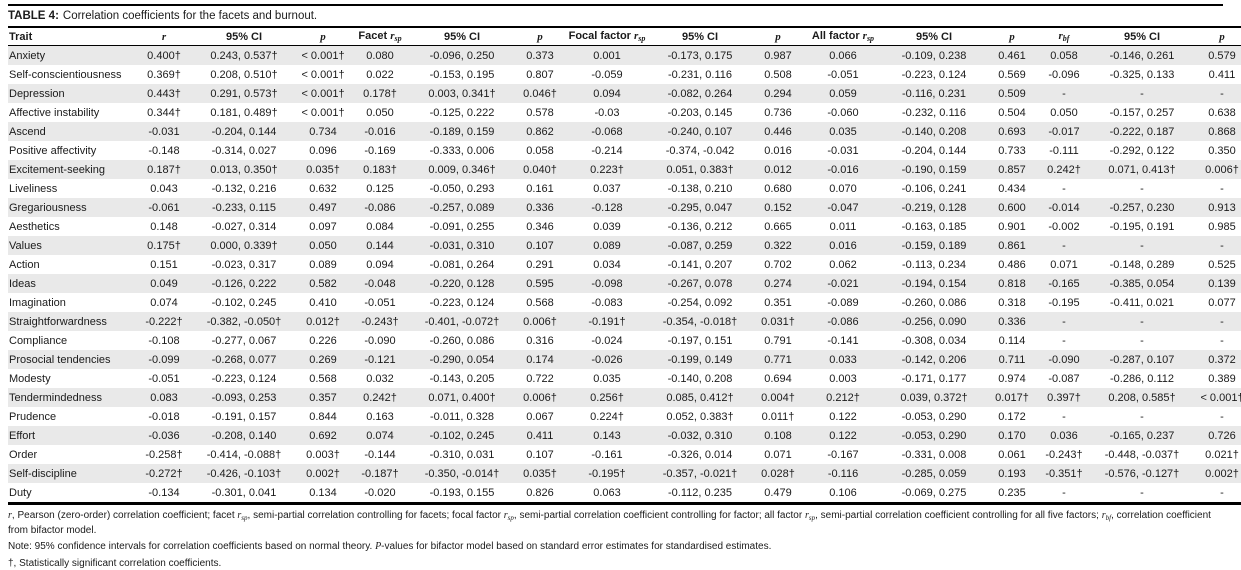 This screenshot has height=570, width=1241. Describe the element at coordinates (934, 283) in the screenshot. I see `value-cell: -0.194, 0.154` at that location.